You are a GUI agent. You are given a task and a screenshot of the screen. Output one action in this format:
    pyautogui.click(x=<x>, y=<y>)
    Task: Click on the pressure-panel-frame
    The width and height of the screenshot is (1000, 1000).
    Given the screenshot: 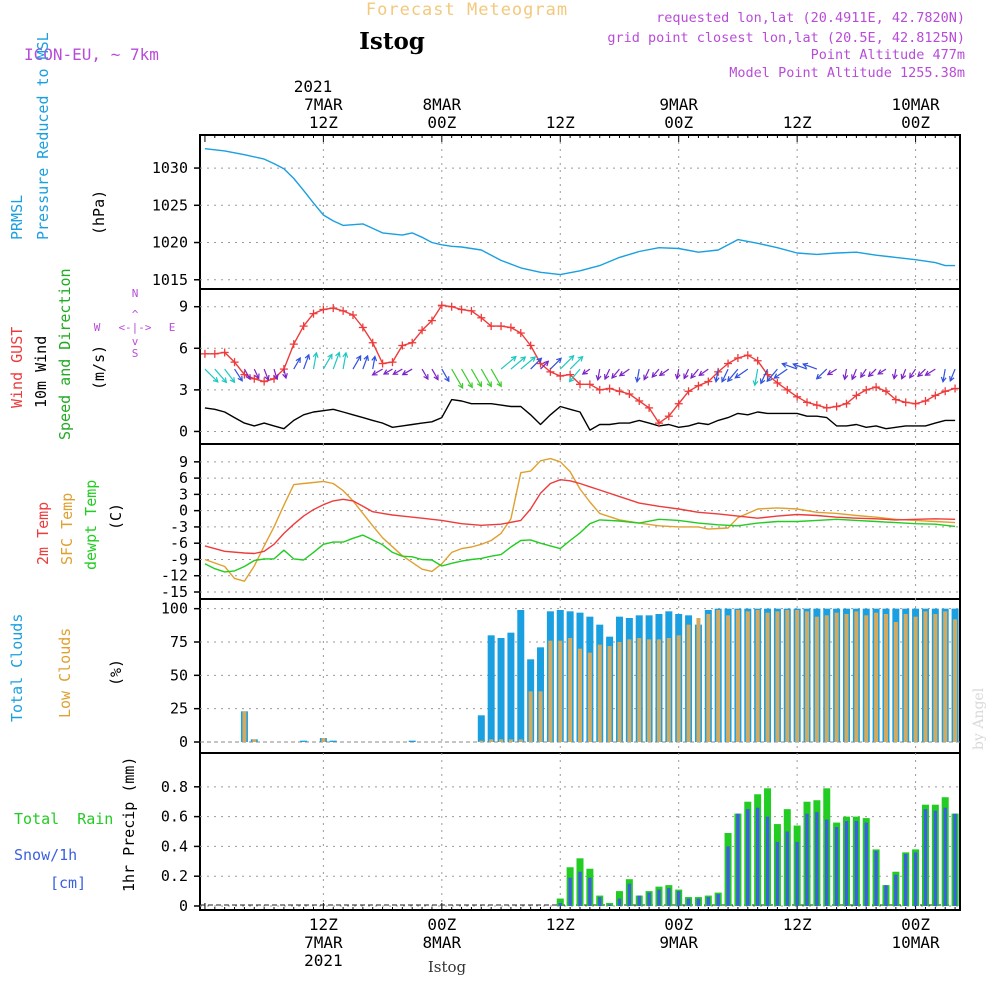 What is the action you would take?
    pyautogui.click(x=580, y=212)
    